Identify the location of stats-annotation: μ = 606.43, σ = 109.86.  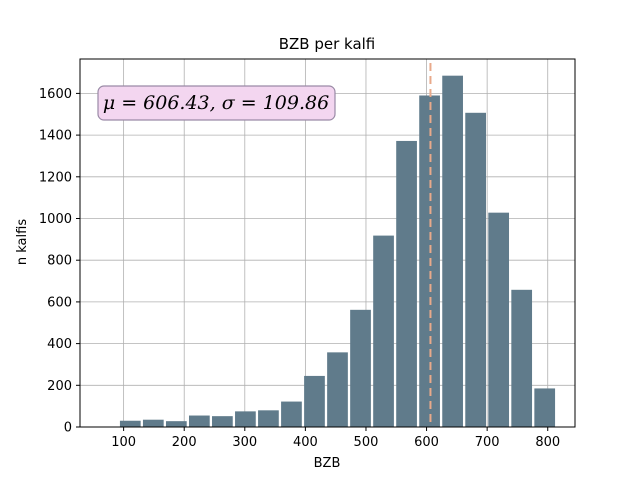
(216, 103).